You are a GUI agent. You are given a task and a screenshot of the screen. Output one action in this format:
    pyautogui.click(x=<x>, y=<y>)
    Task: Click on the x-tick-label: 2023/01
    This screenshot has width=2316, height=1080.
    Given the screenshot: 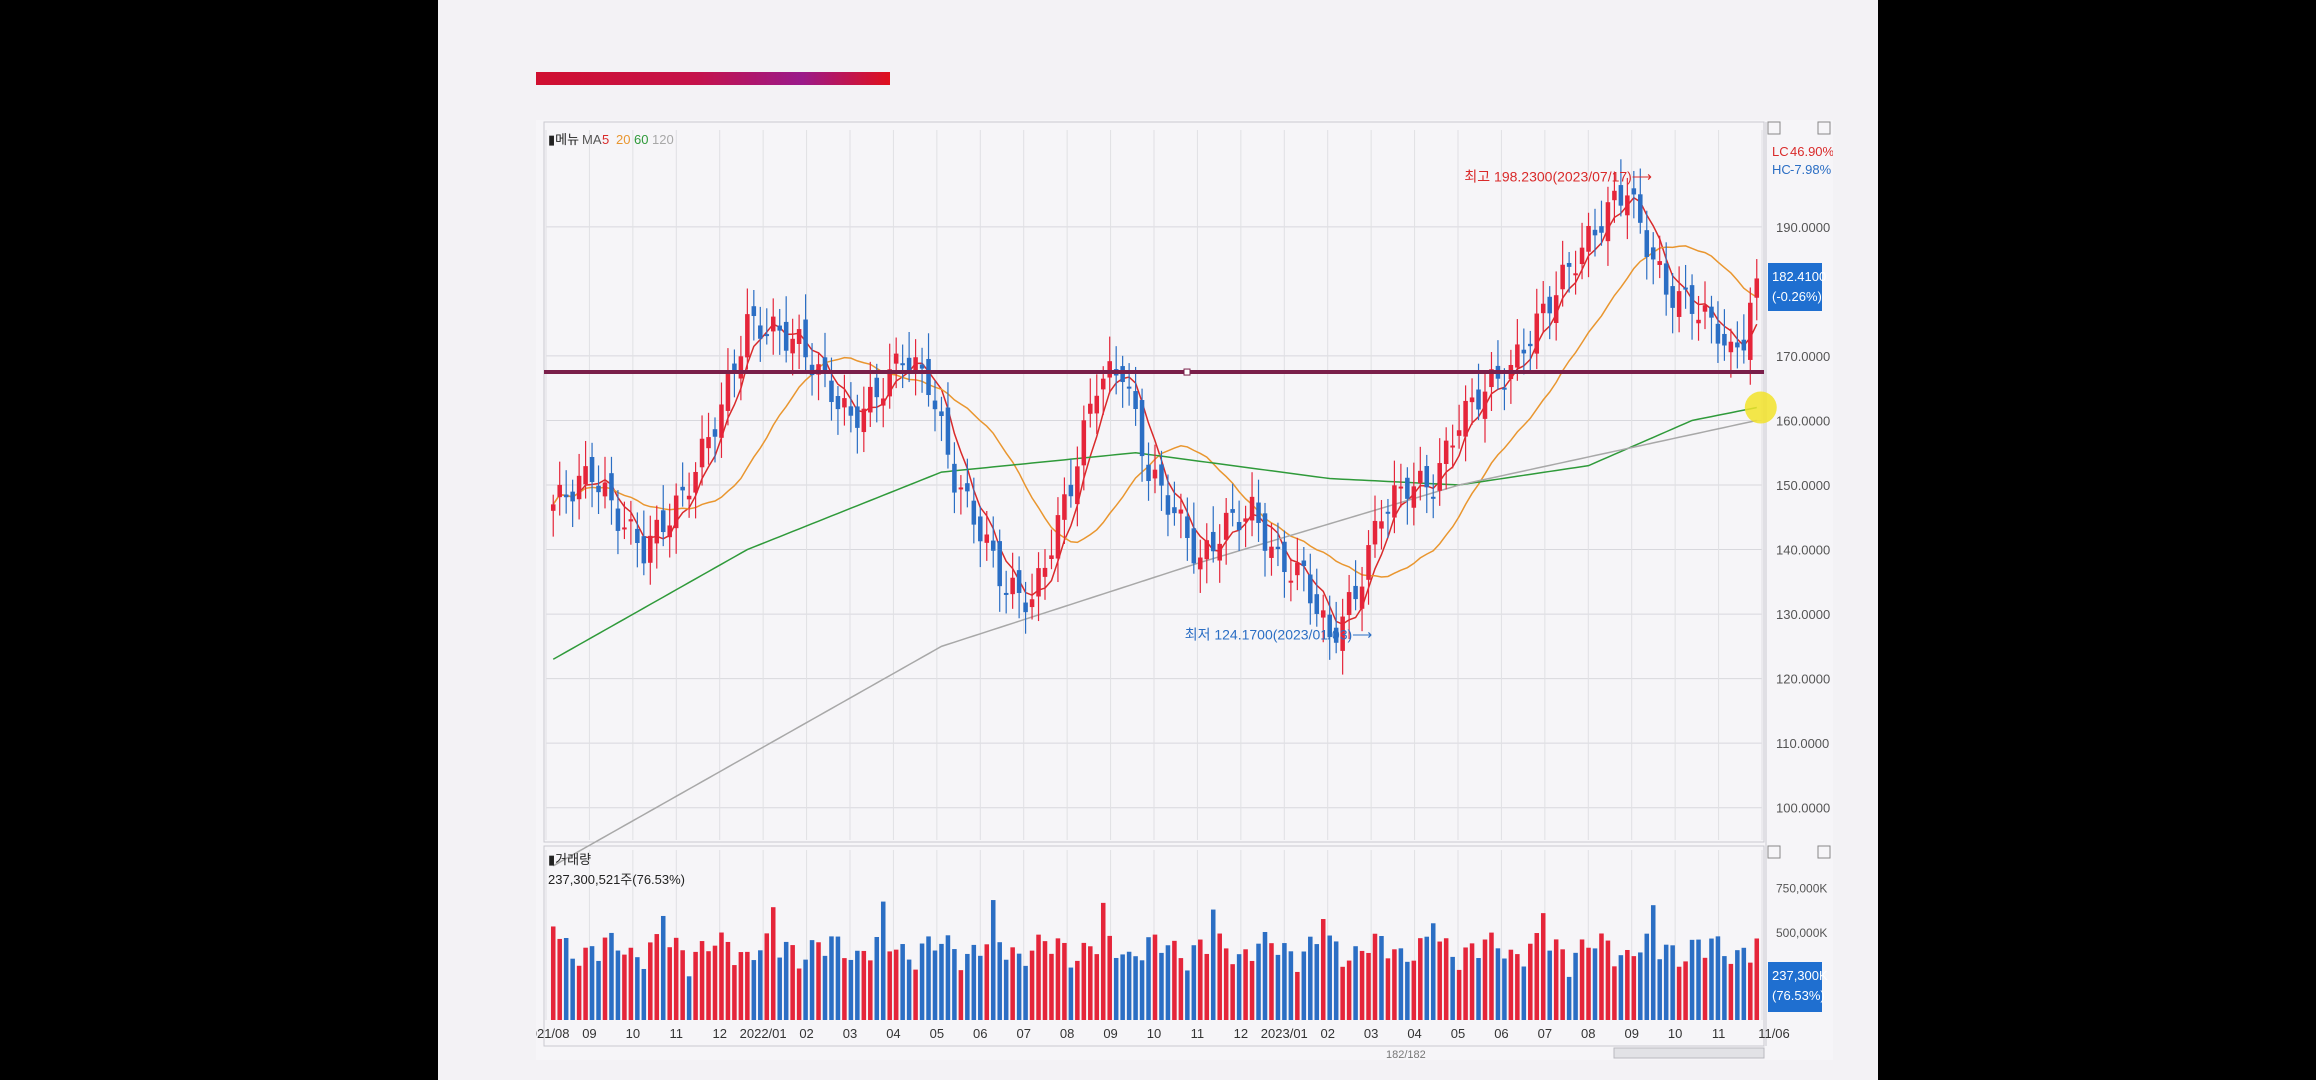 What is the action you would take?
    pyautogui.click(x=1284, y=1033)
    